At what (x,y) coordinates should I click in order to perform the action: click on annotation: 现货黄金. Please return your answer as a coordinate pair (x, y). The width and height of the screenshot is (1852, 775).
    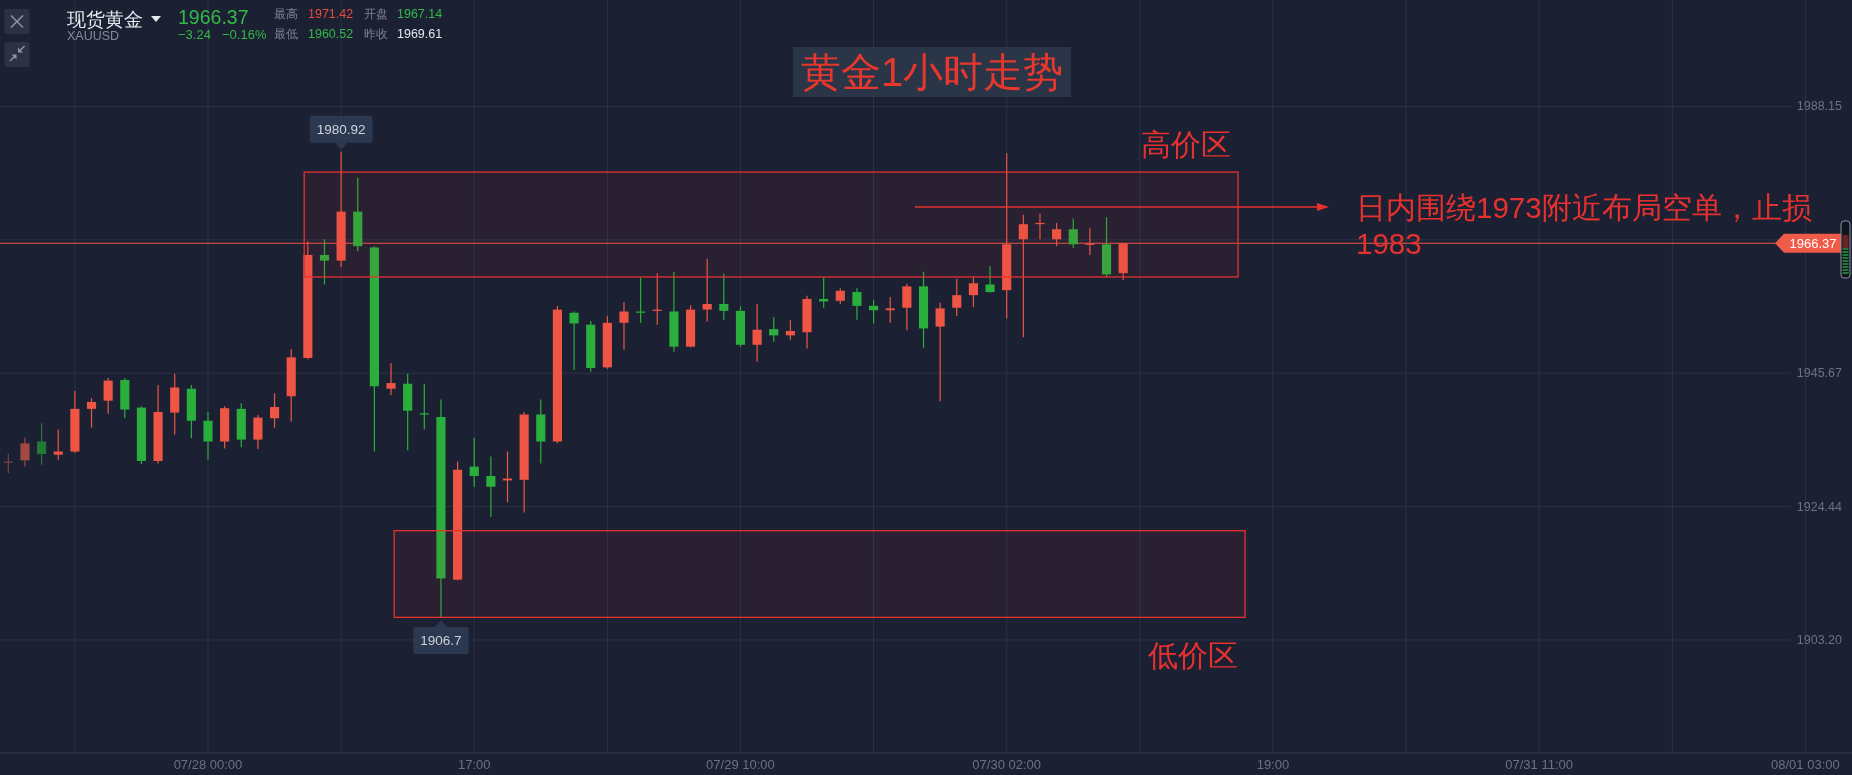
    Looking at the image, I should click on (105, 19).